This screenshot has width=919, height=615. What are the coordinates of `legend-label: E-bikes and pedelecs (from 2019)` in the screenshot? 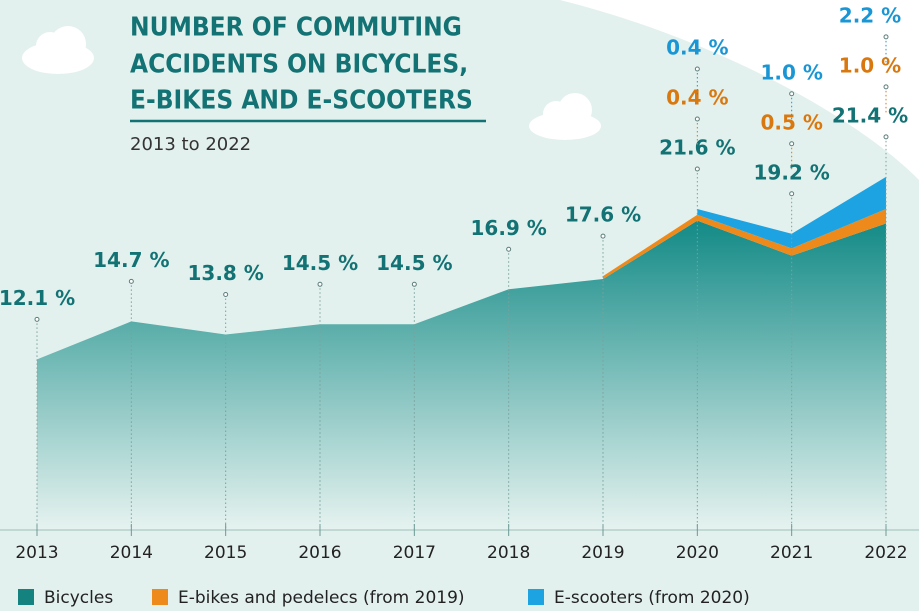 It's located at (321, 598).